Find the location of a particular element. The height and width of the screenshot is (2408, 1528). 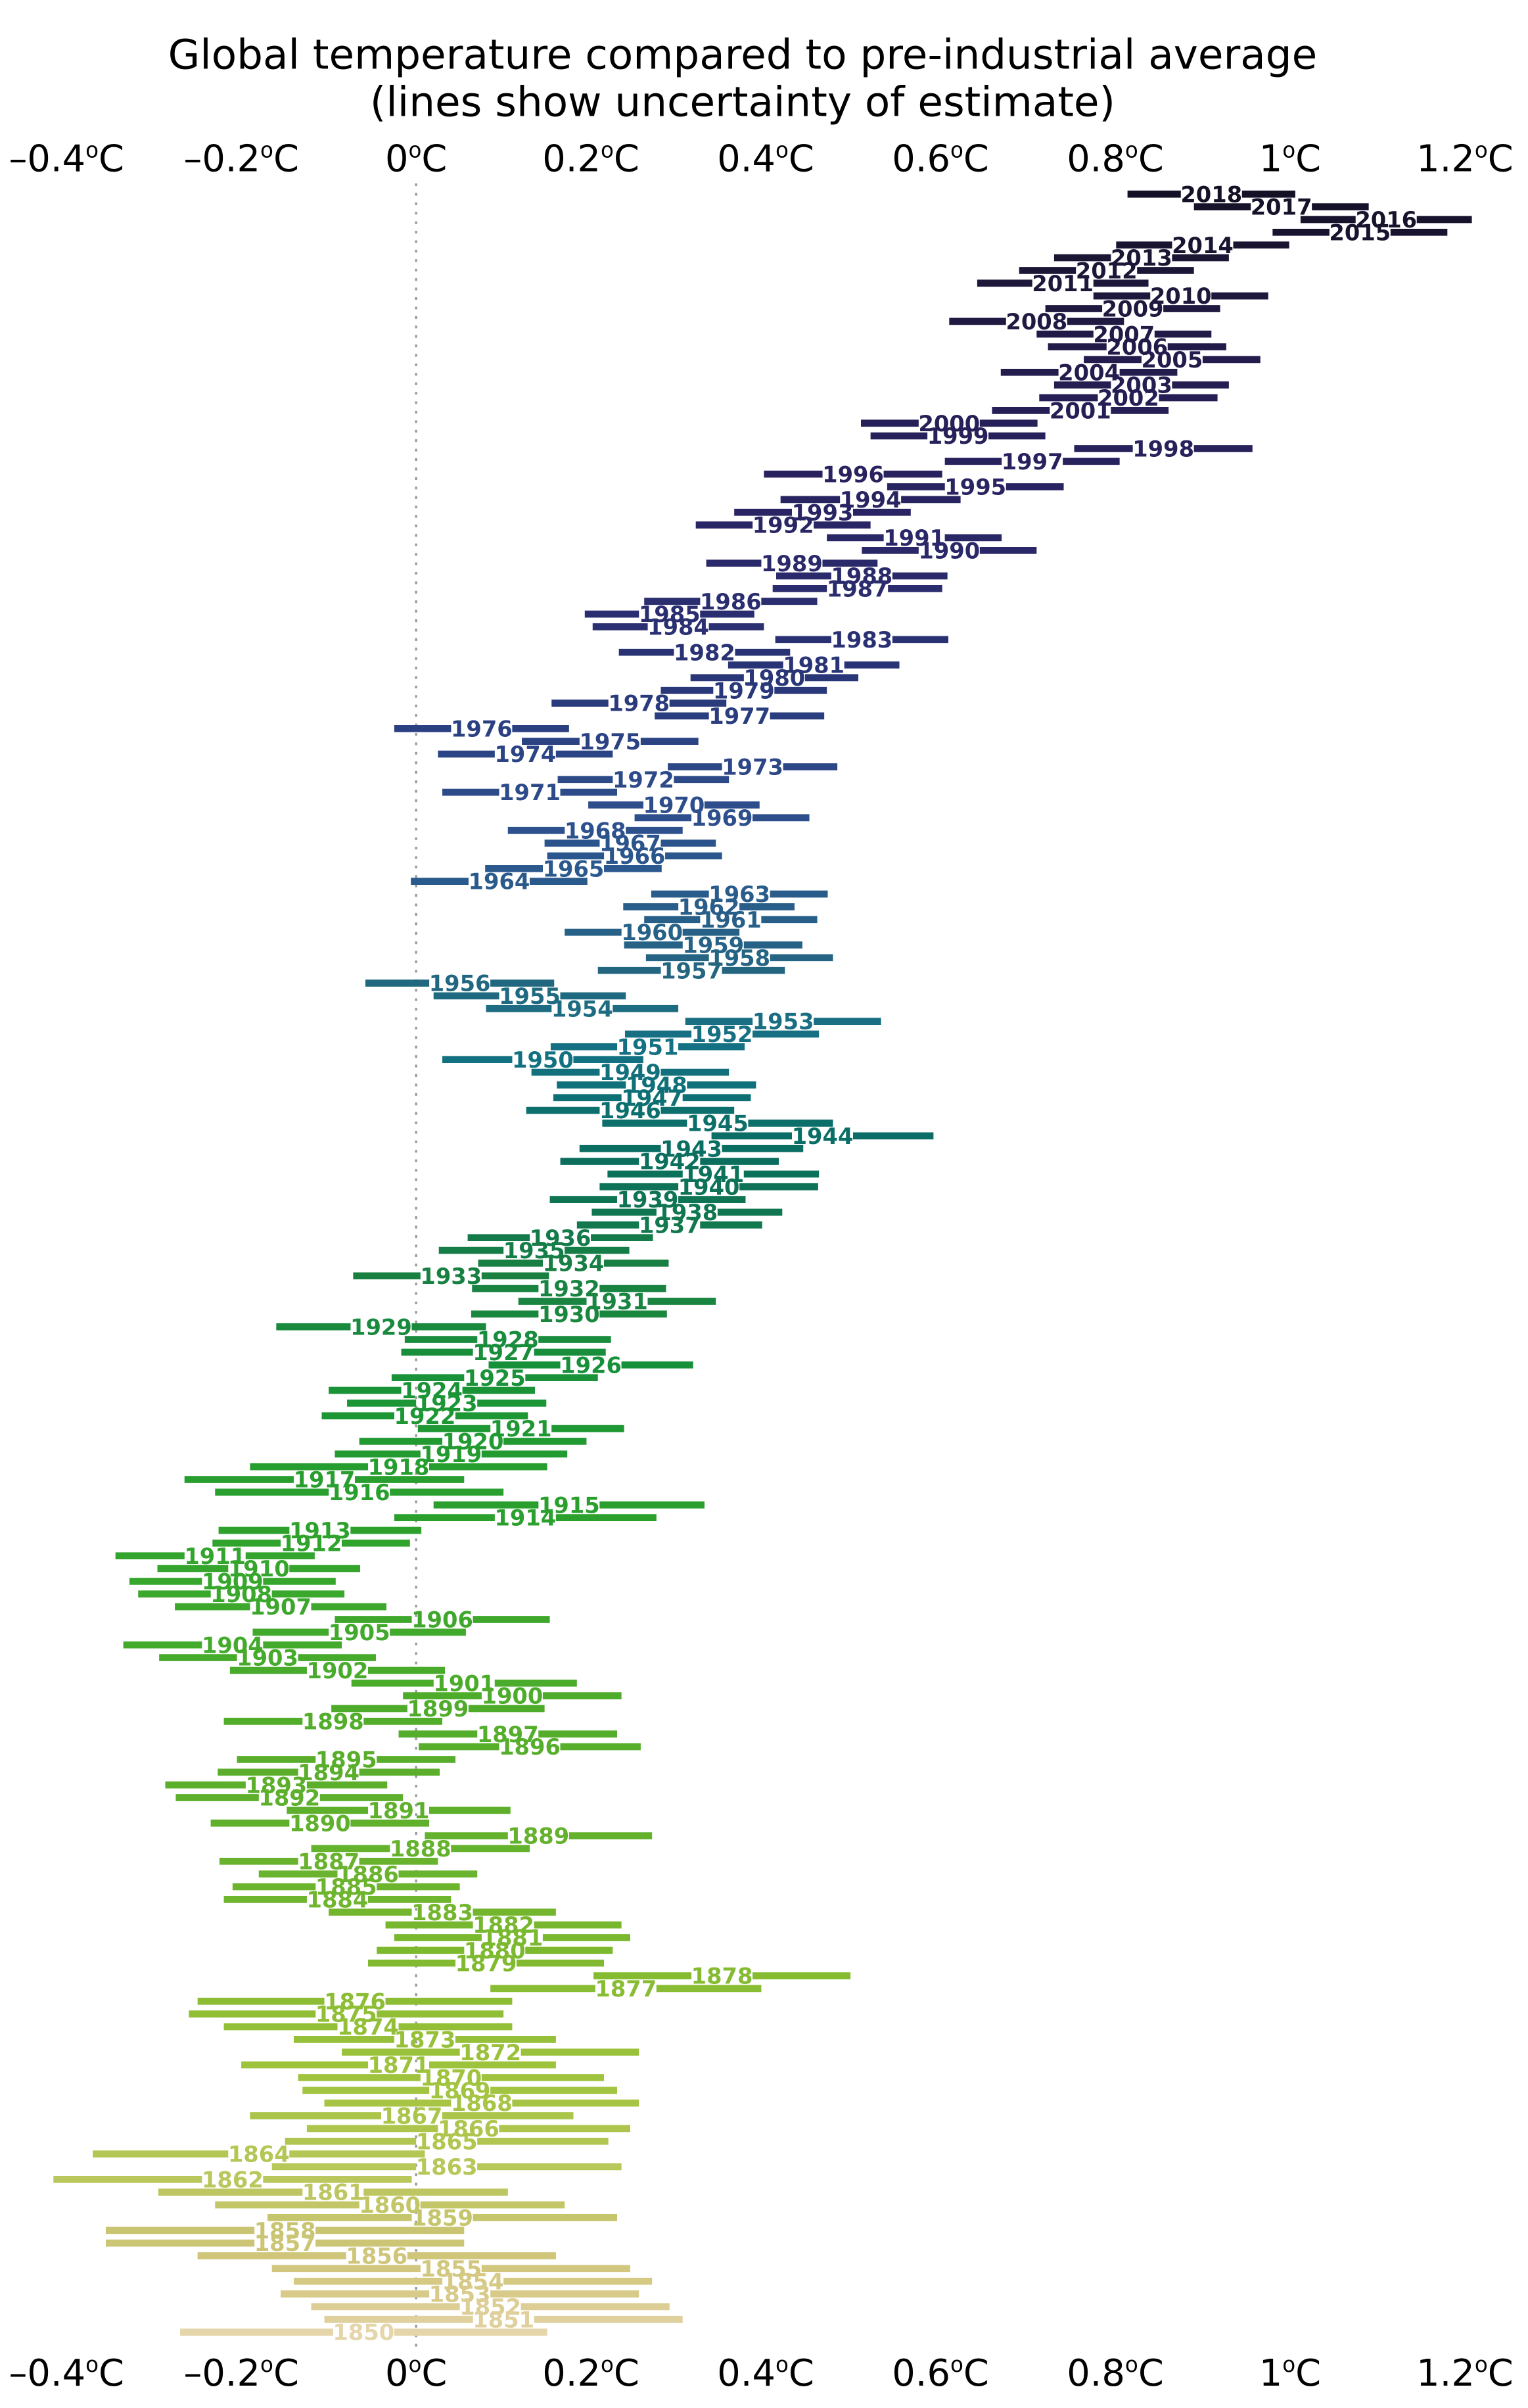

year-row-1878: 1878 is located at coordinates (722, 1976).